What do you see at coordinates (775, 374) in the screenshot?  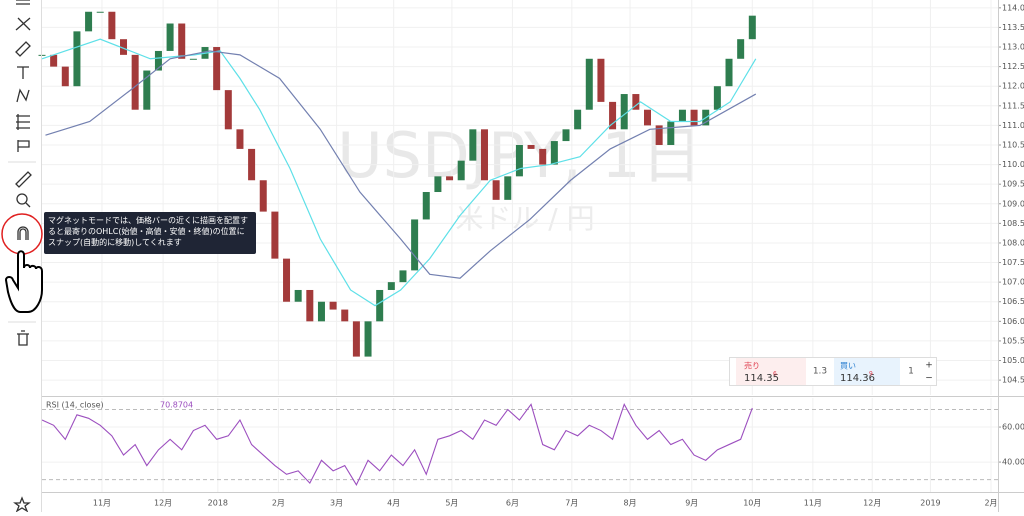 I see `sell-pip: 6` at bounding box center [775, 374].